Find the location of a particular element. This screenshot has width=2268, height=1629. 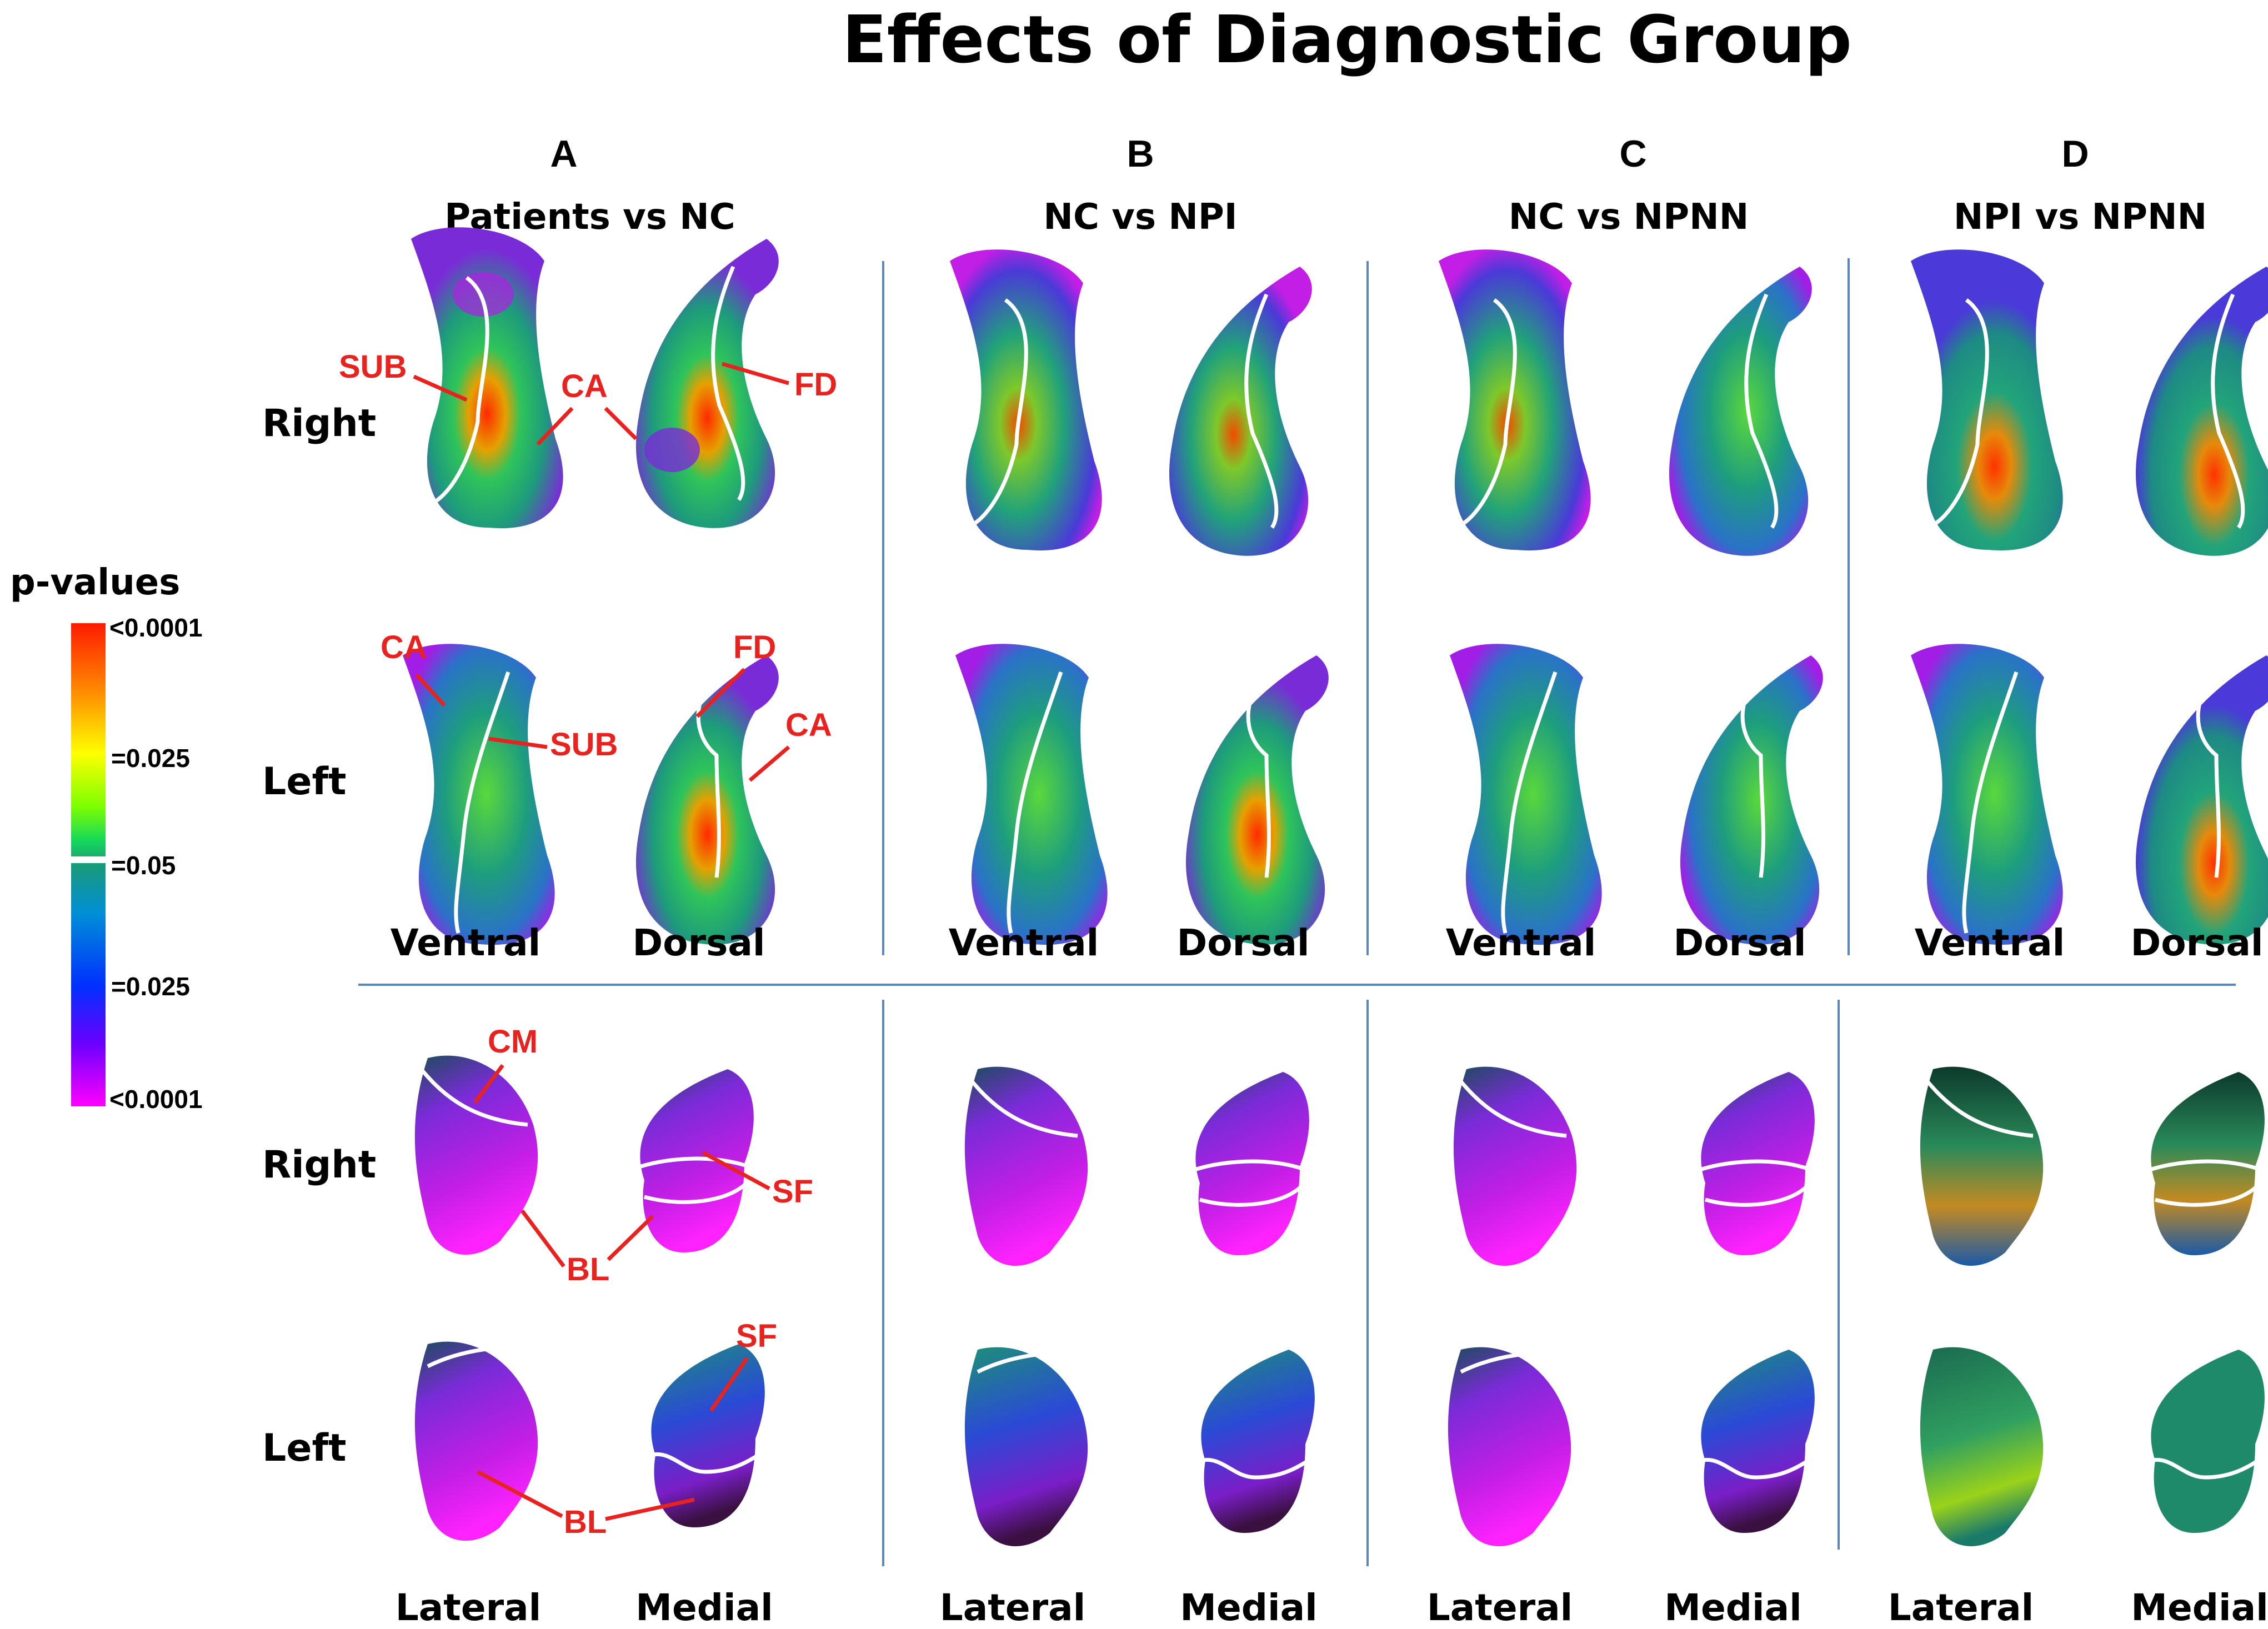

amygdala-right-row is located at coordinates (1341, 1160).